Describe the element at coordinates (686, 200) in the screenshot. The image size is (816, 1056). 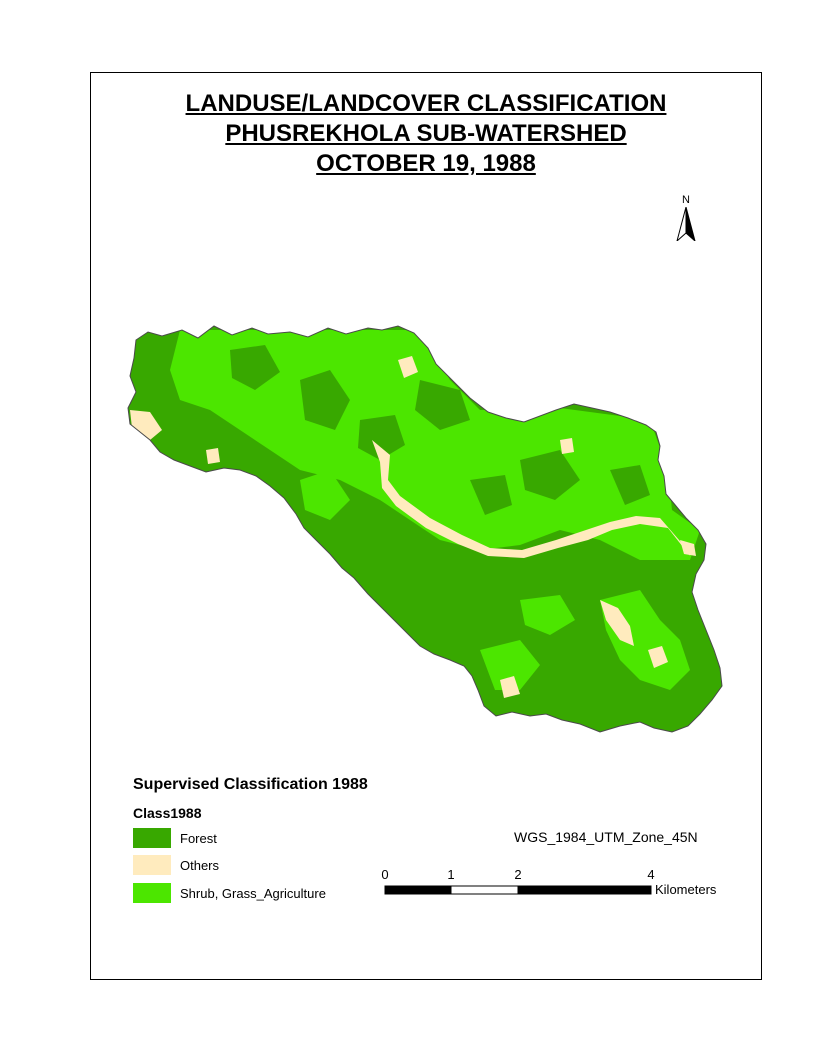
I see `north-arrow-label: N` at that location.